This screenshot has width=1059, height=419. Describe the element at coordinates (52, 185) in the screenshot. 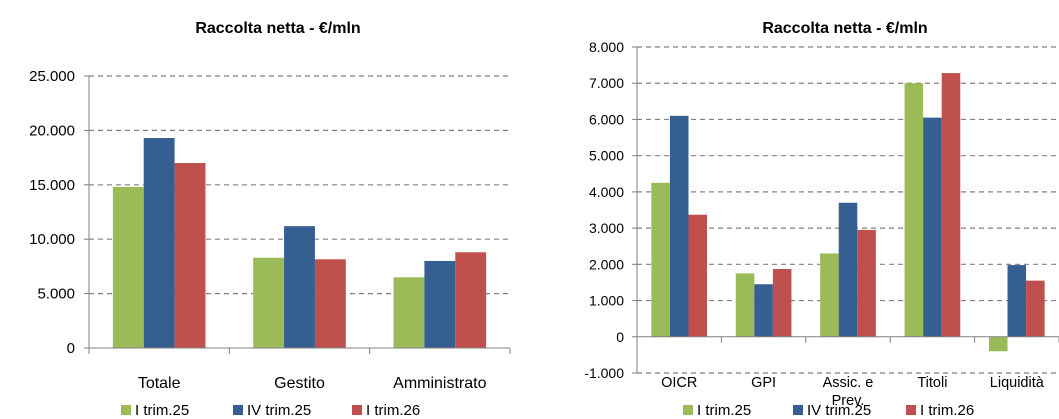

I see `y-tick-label: 15.000` at that location.